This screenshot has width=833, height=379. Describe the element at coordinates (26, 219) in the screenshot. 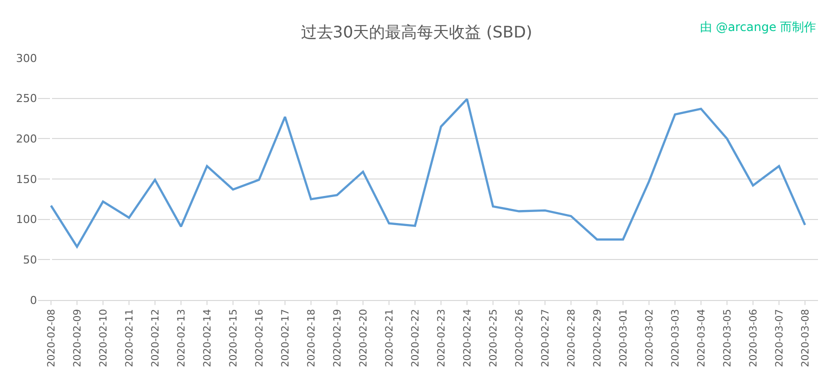

I see `y-tick-label: 100` at that location.